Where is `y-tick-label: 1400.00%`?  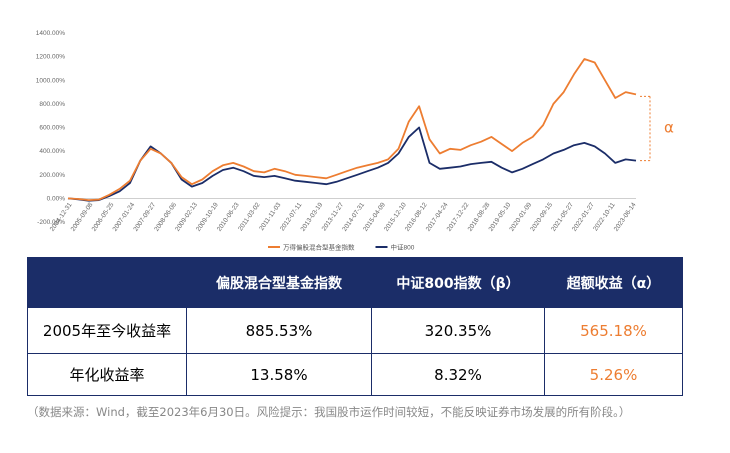 y-tick-label: 1400.00% is located at coordinates (50, 33).